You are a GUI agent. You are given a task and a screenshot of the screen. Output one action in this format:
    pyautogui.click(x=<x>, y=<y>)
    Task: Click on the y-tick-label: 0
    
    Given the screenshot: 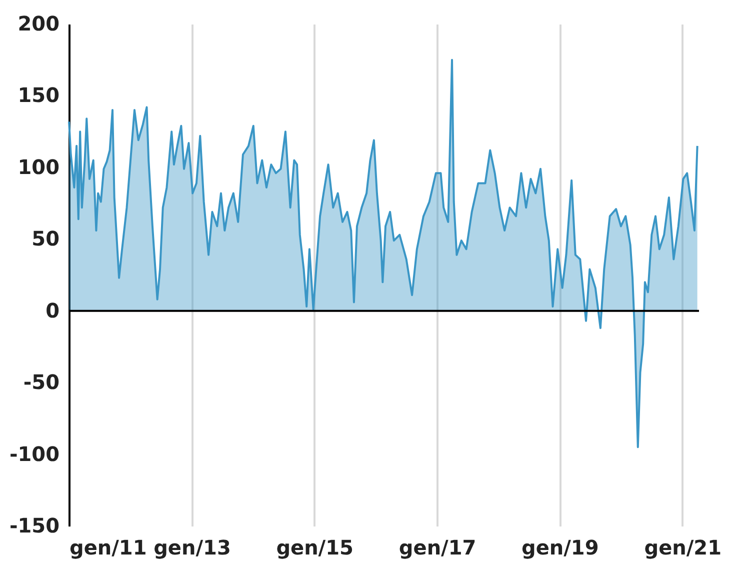 What is the action you would take?
    pyautogui.click(x=53, y=310)
    